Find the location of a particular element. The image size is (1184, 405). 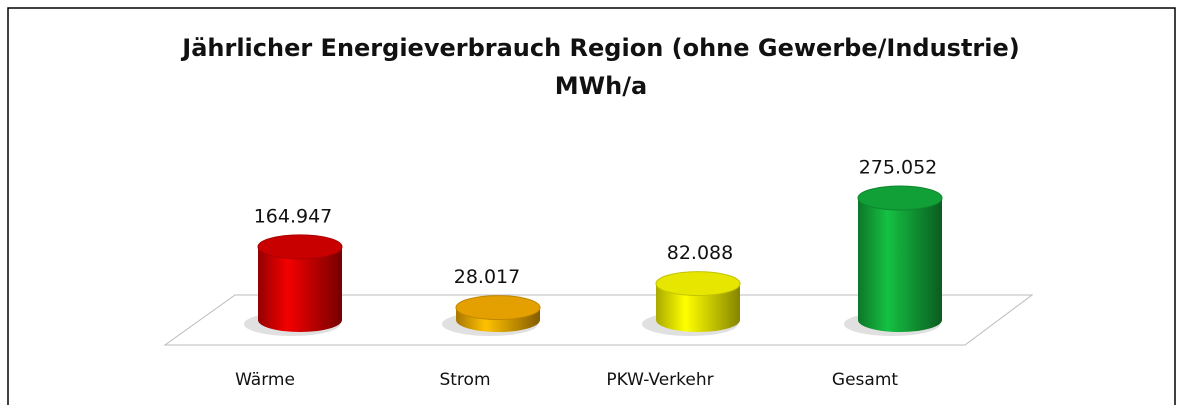

value-label: 28.017 is located at coordinates (487, 277).